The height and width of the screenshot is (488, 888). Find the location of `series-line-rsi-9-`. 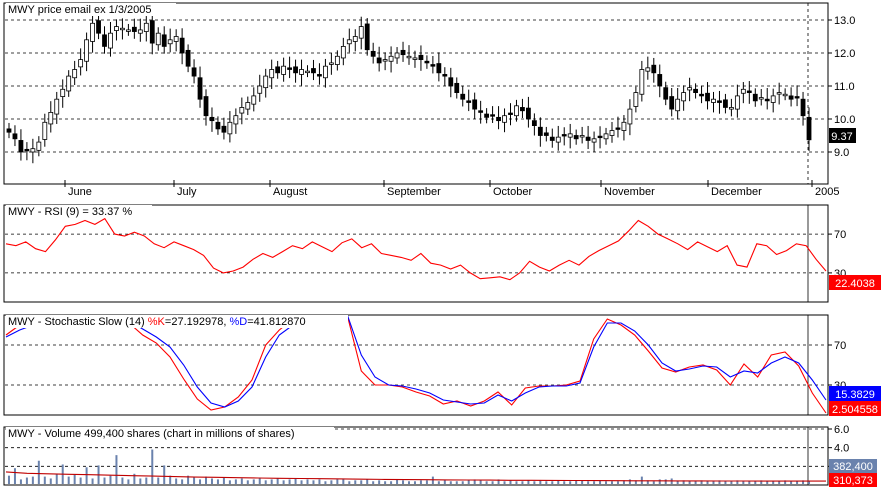

series-line-rsi-9- is located at coordinates (416, 249).